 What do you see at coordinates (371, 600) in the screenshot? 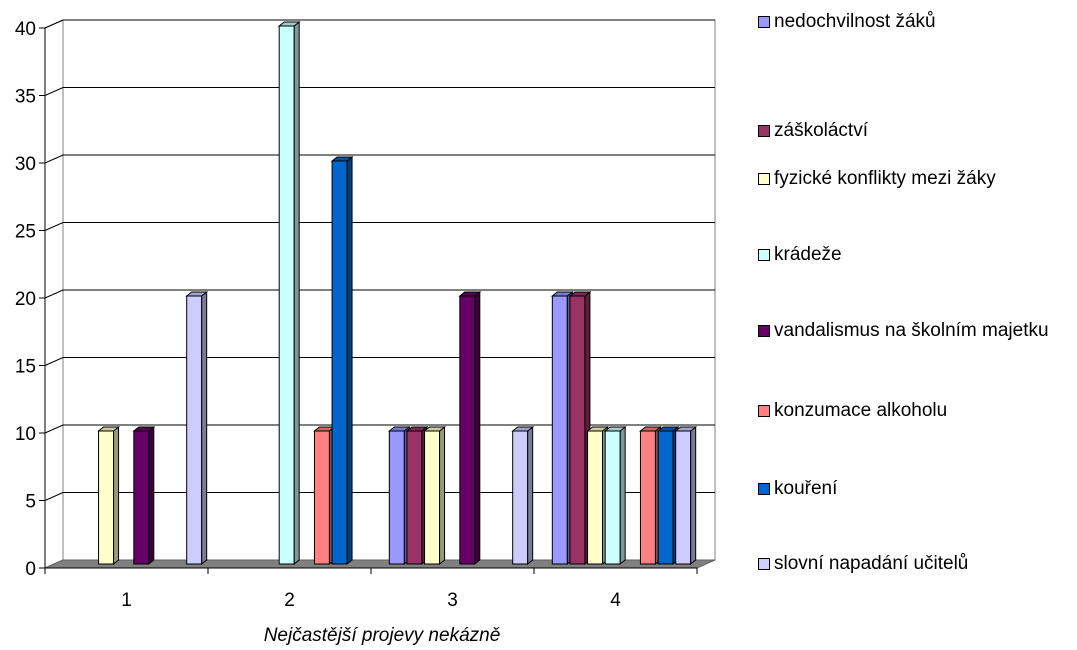
I see `x-tick-labels: 1 2 3 4` at bounding box center [371, 600].